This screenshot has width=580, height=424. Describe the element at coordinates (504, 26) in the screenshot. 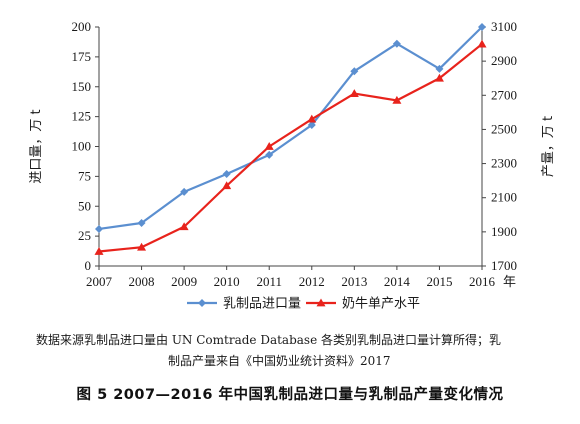

I see `right-y-tick-label: 3100` at that location.